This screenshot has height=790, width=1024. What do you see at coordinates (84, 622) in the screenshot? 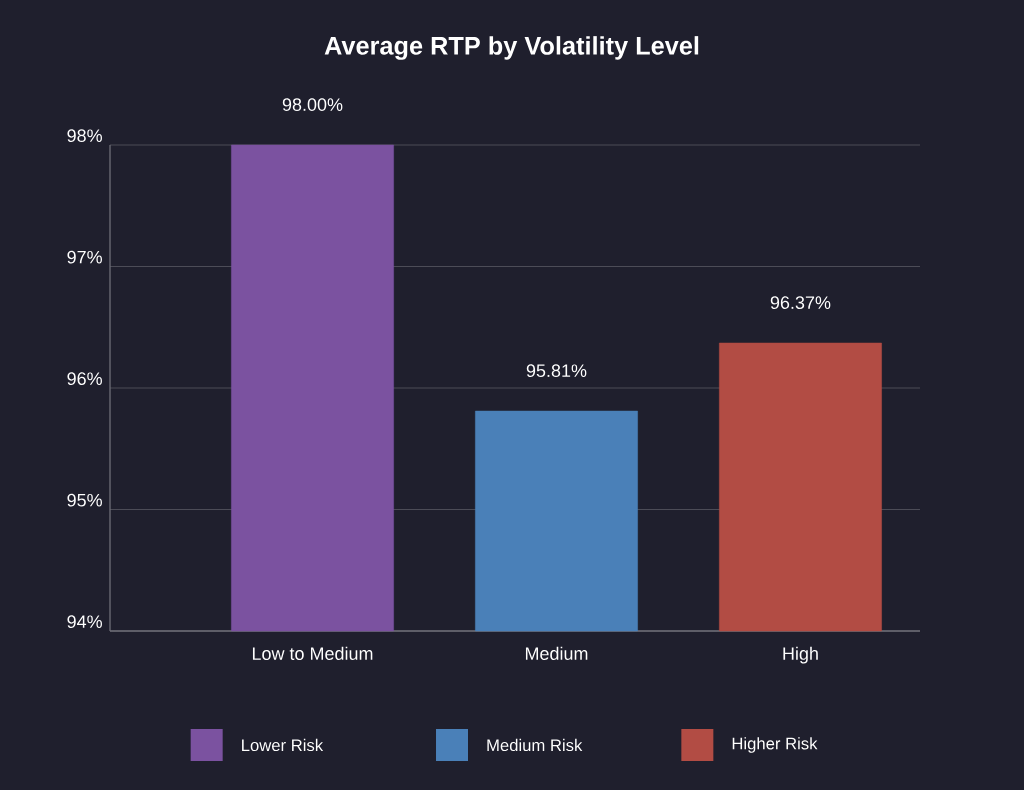
I see `y-tick-label: 94%` at bounding box center [84, 622].